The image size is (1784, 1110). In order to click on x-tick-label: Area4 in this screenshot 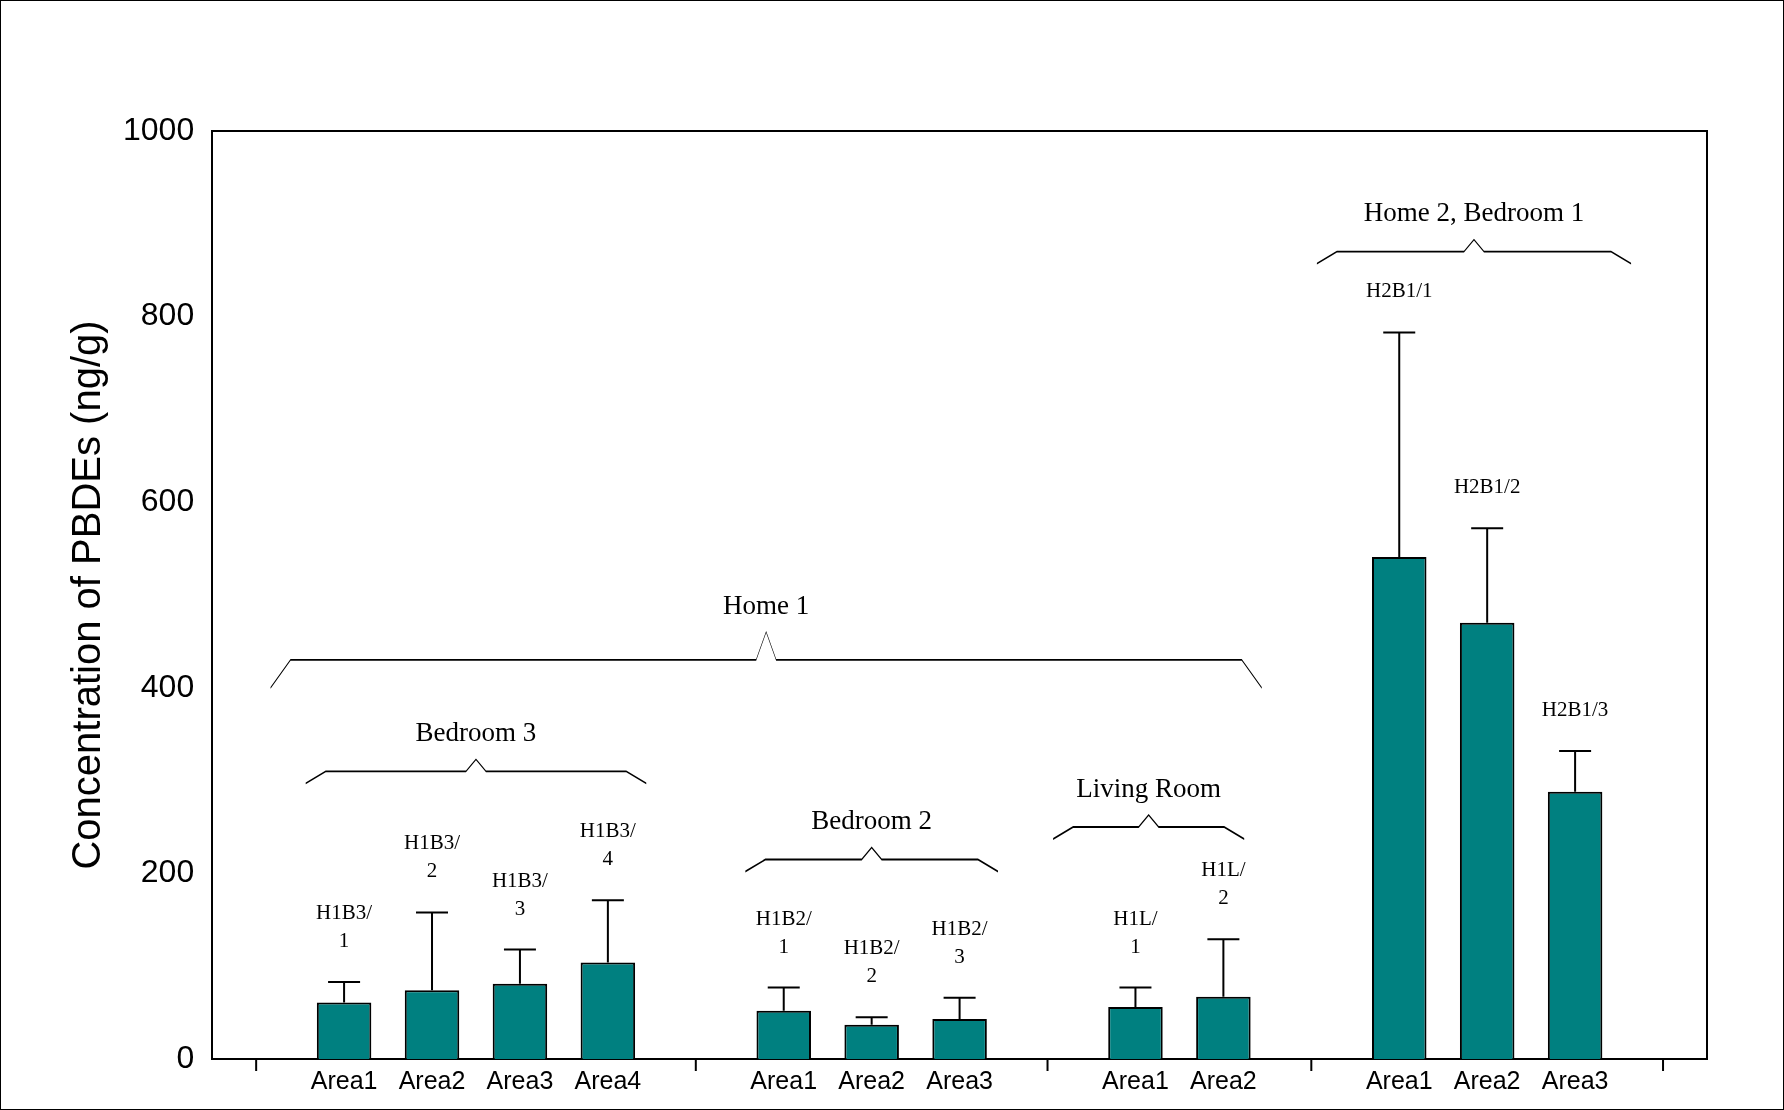, I will do `click(608, 1079)`.